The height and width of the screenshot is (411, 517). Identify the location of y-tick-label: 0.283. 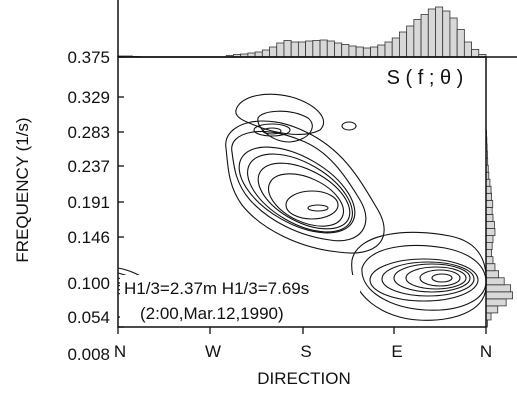
(88, 132).